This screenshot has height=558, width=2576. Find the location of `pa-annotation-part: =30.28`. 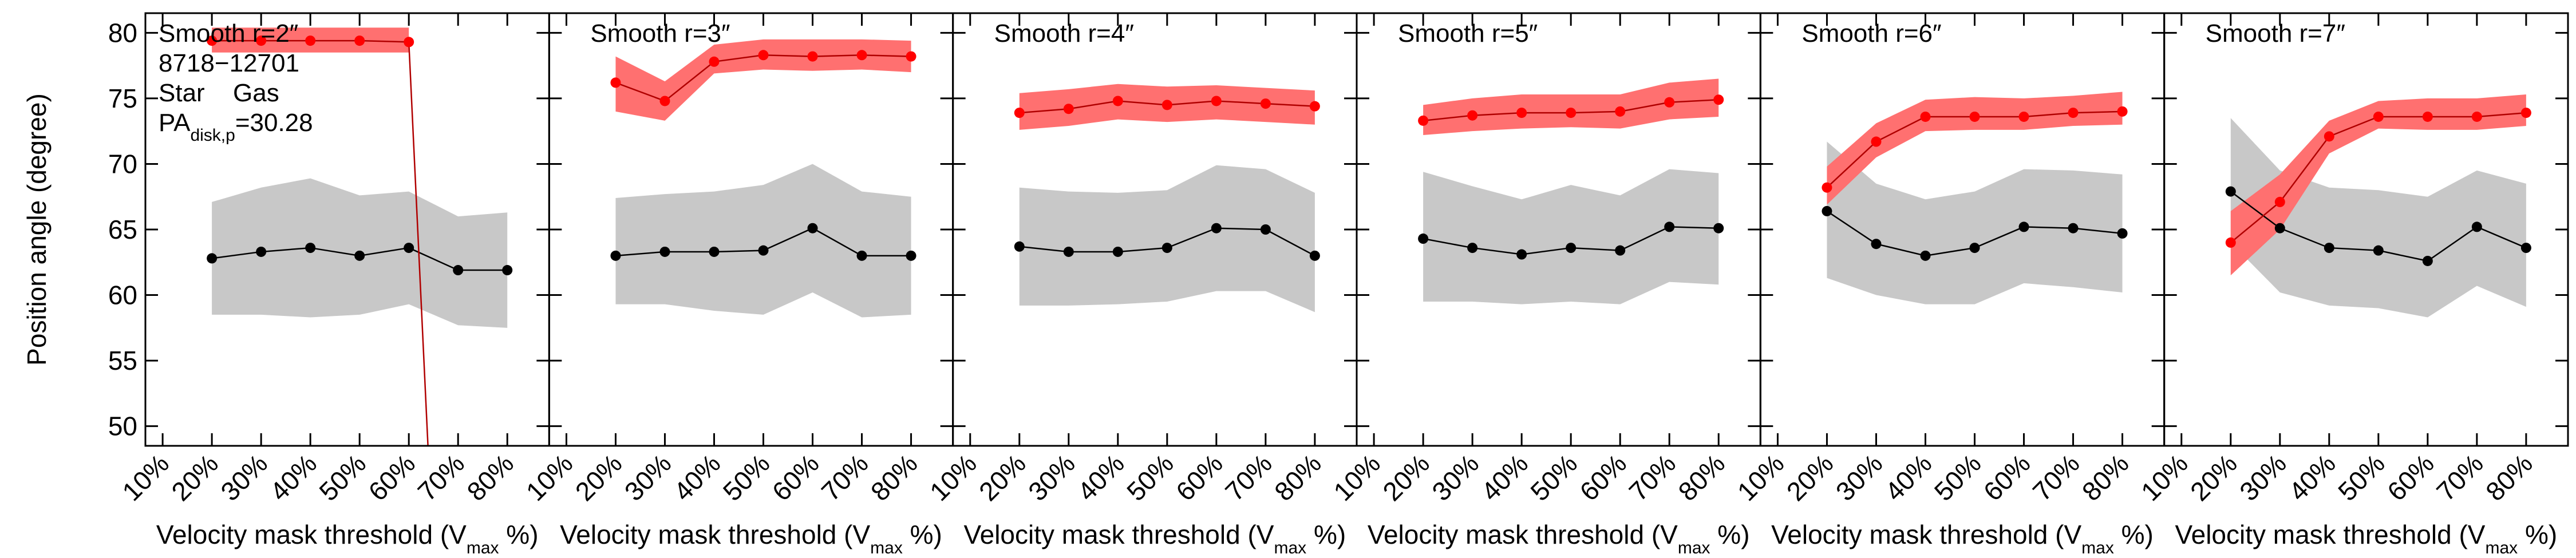

pa-annotation-part: =30.28 is located at coordinates (274, 123).